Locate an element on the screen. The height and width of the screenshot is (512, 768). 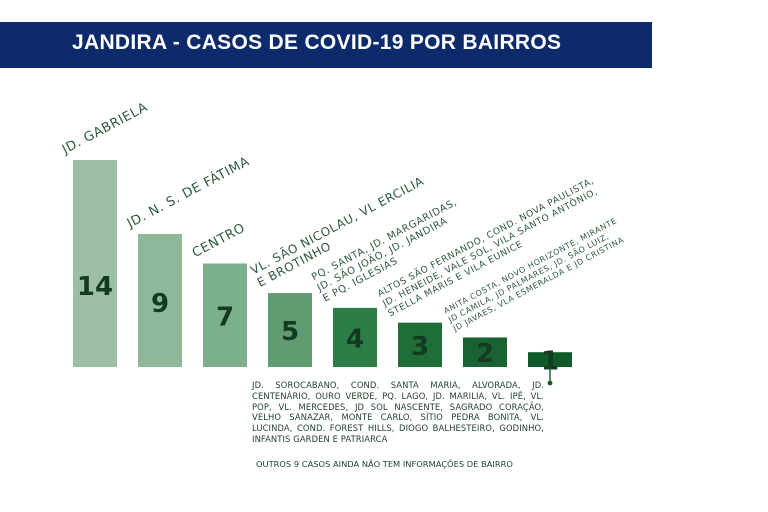
category-label: JD. GABRIELA is located at coordinates (105, 129).